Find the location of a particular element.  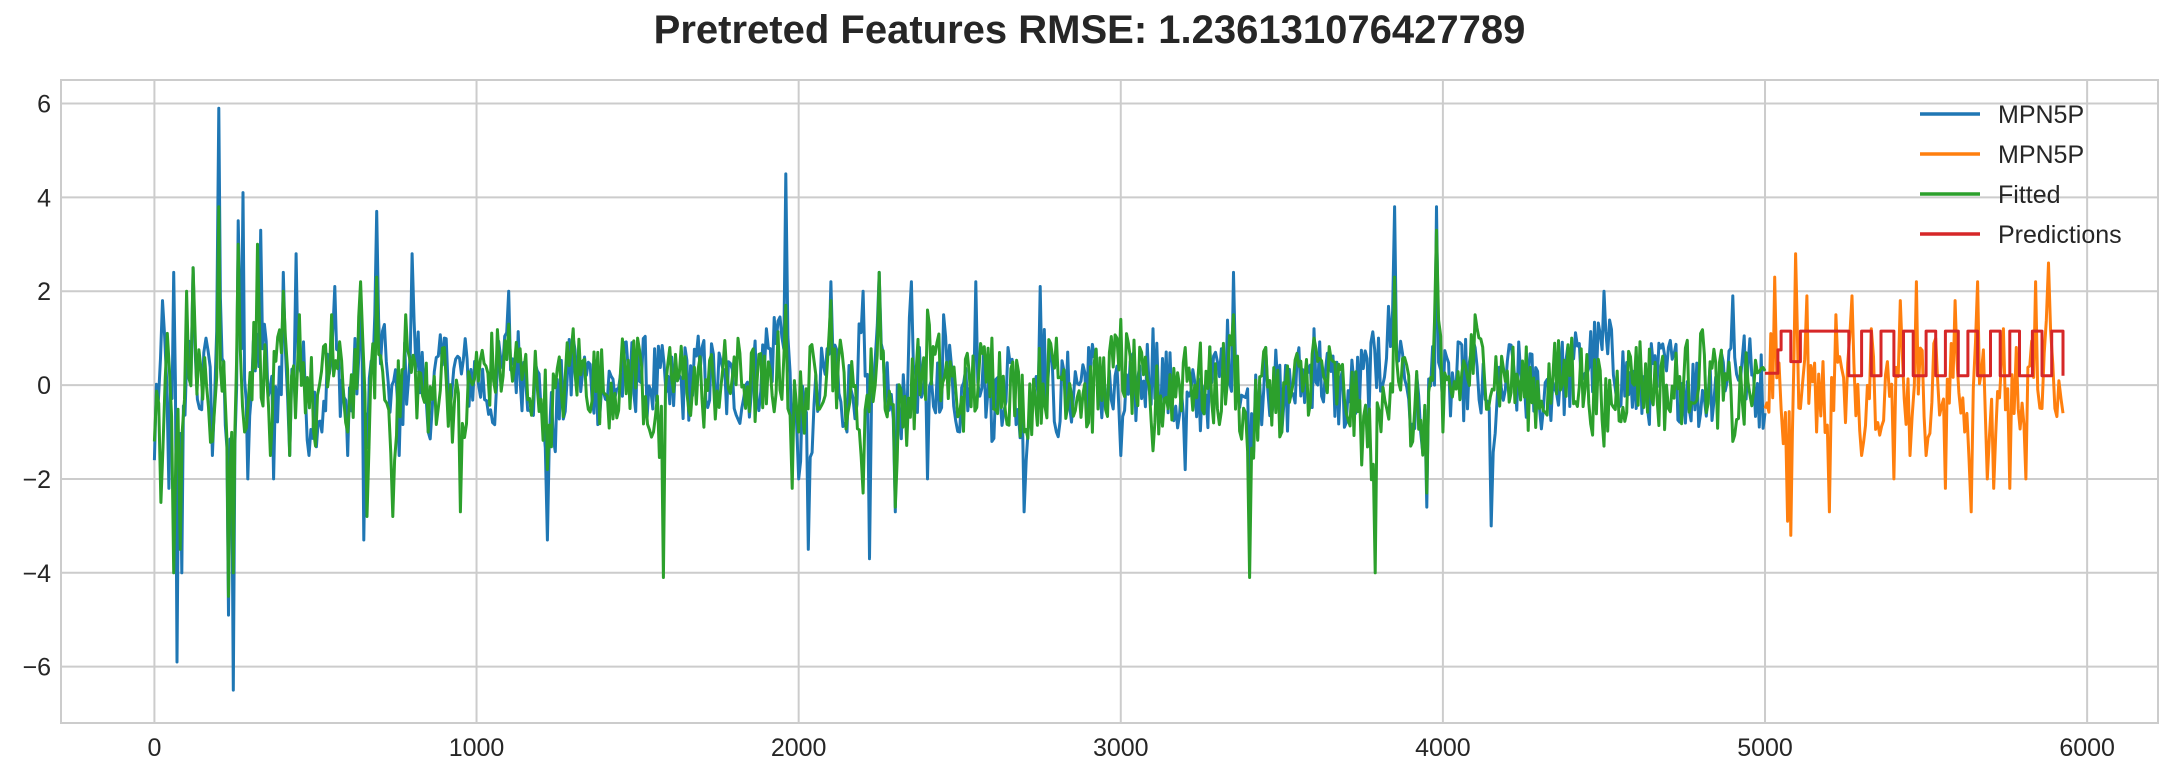

y-tick-label: −6 is located at coordinates (36, 668).